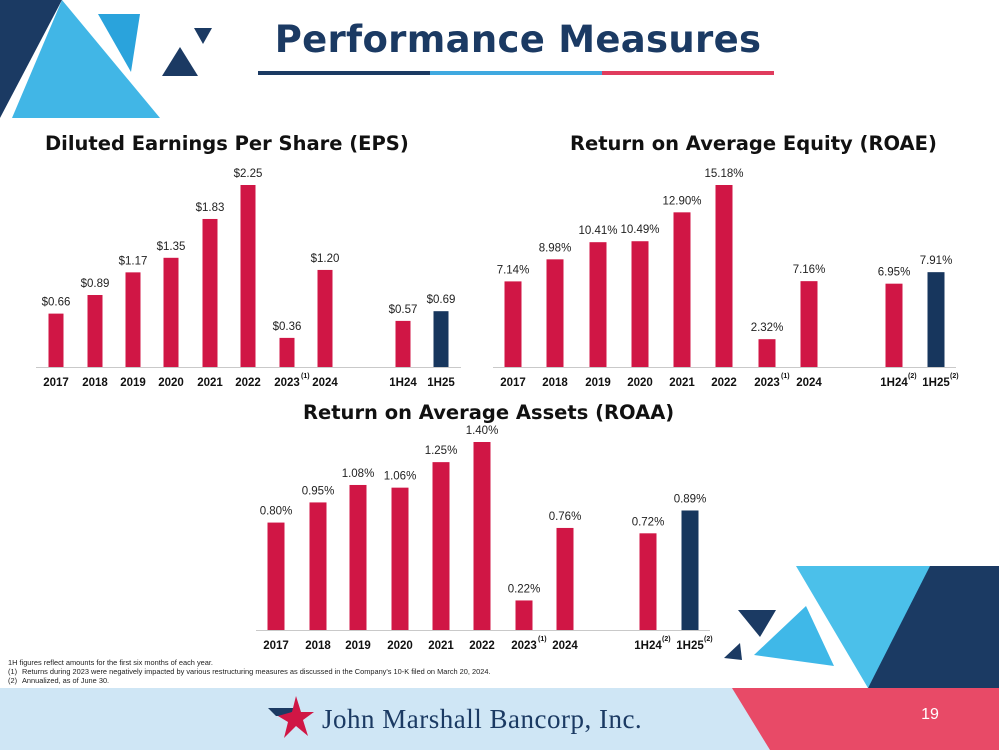  What do you see at coordinates (682, 289) in the screenshot?
I see `roae-bar-2021` at bounding box center [682, 289].